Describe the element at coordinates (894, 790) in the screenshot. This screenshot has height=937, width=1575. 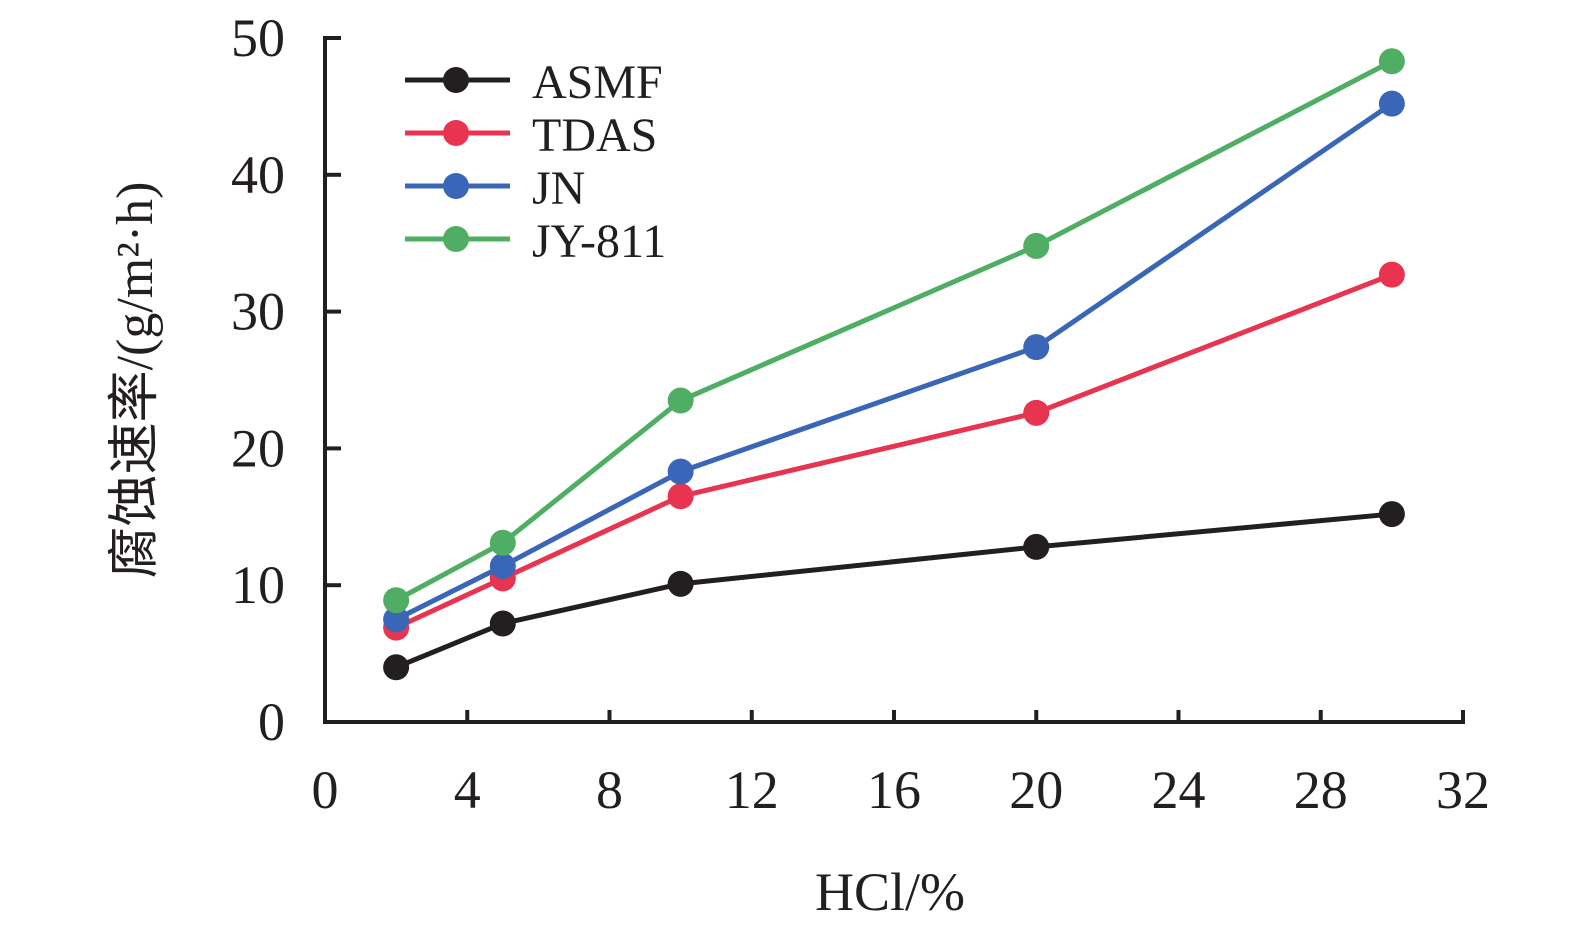
I see `x-tick-label: 16` at that location.